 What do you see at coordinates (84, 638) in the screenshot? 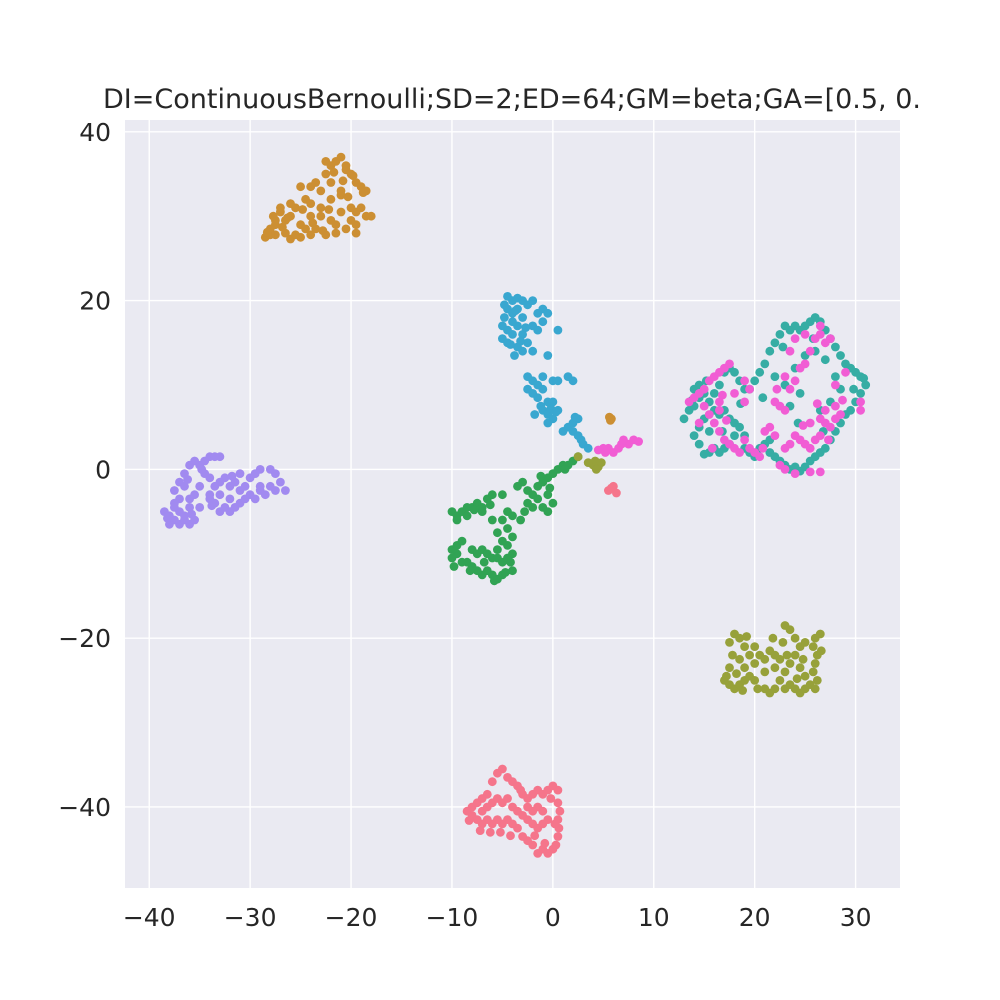
I see `y-tick-label: −20` at bounding box center [84, 638].